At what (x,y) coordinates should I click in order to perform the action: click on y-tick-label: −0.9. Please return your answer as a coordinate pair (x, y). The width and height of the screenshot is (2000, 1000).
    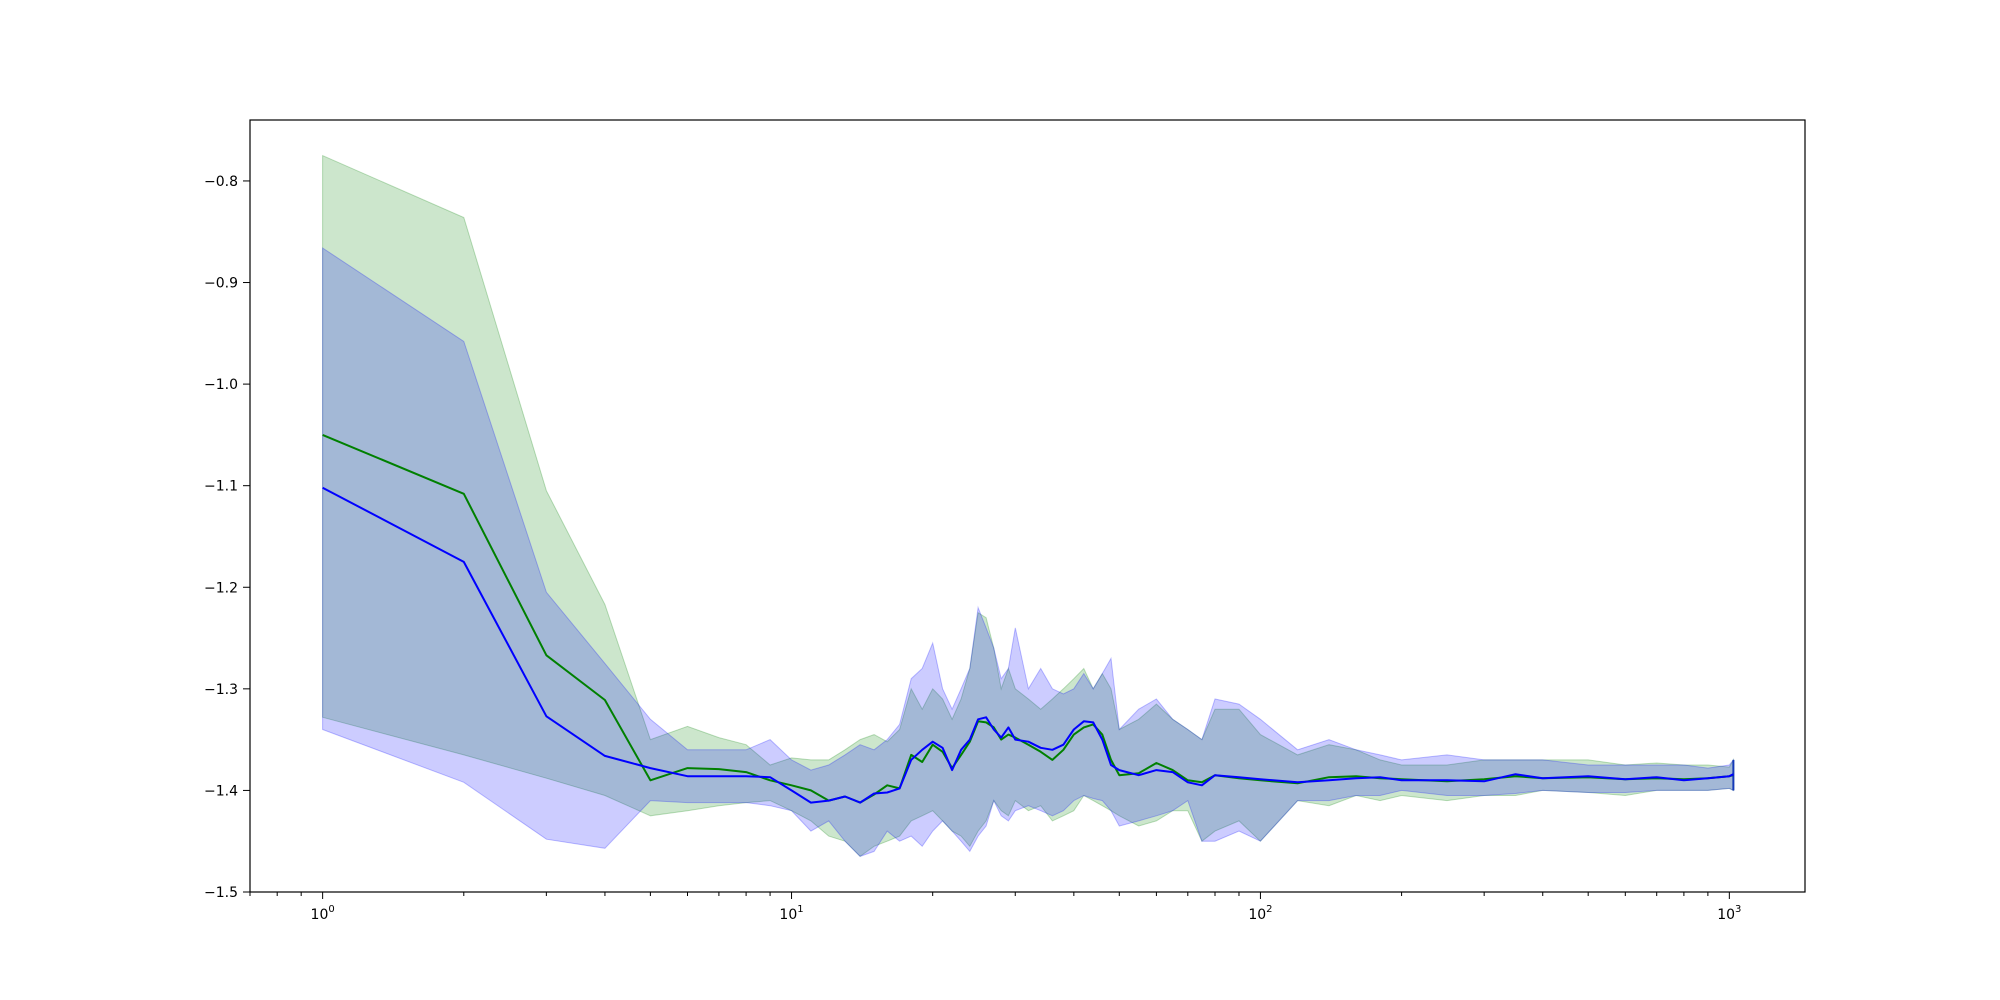
    Looking at the image, I should click on (221, 284).